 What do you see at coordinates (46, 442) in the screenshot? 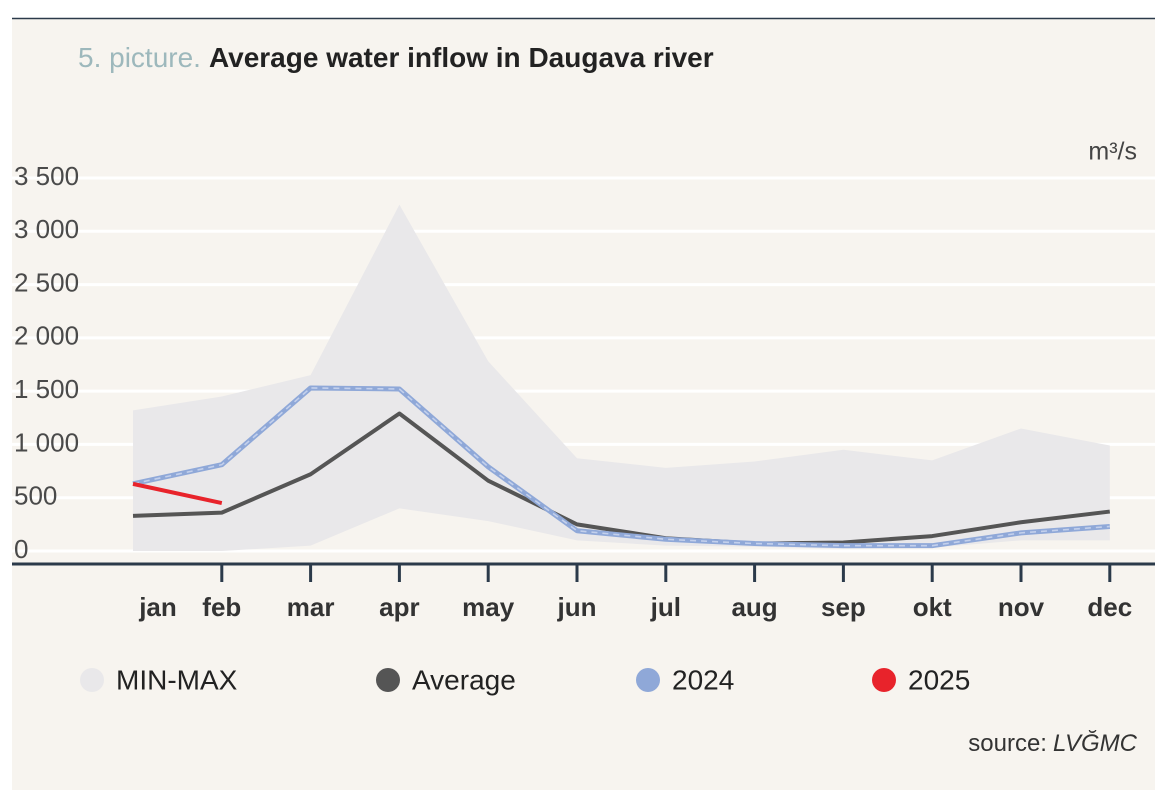
I see `y-tick-label: 1 000` at bounding box center [46, 442].